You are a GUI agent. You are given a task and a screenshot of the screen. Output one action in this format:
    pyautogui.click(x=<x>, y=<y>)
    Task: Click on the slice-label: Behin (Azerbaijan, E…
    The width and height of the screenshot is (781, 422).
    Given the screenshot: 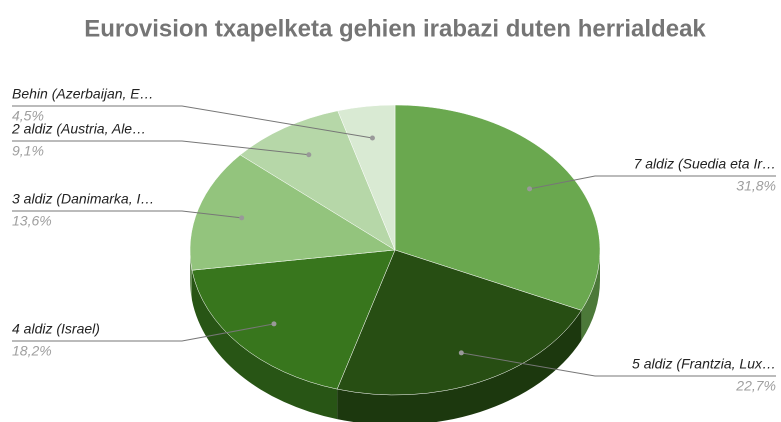 What is the action you would take?
    pyautogui.click(x=83, y=94)
    